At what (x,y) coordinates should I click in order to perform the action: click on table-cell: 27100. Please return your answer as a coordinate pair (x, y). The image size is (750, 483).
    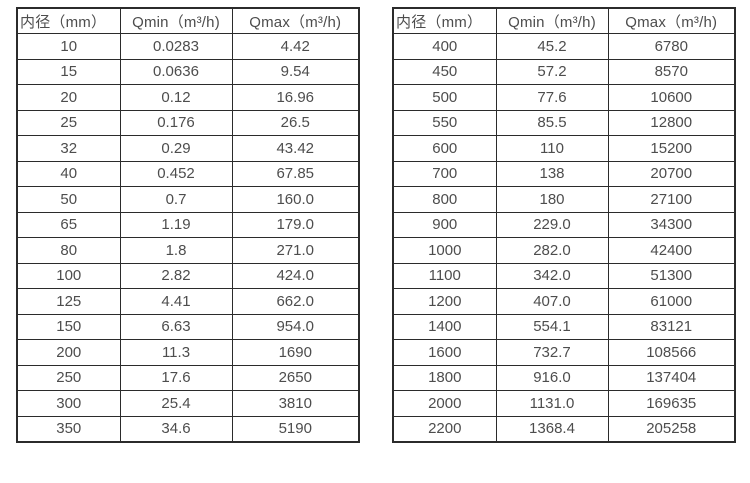
    Looking at the image, I should click on (671, 199).